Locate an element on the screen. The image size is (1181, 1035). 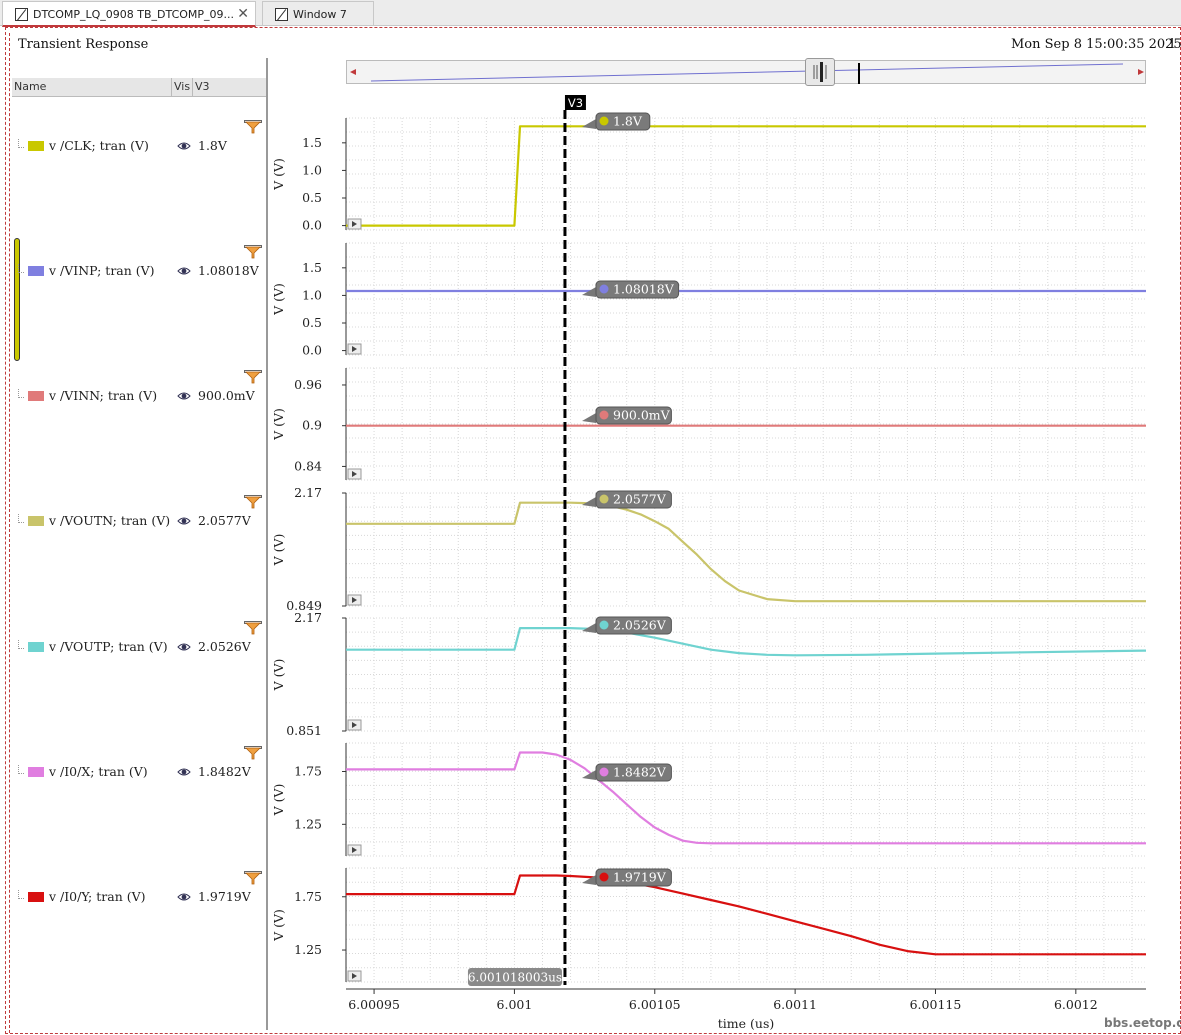
strip: 0.851 2.17 V (V) 2.0526V is located at coordinates (709, 674).